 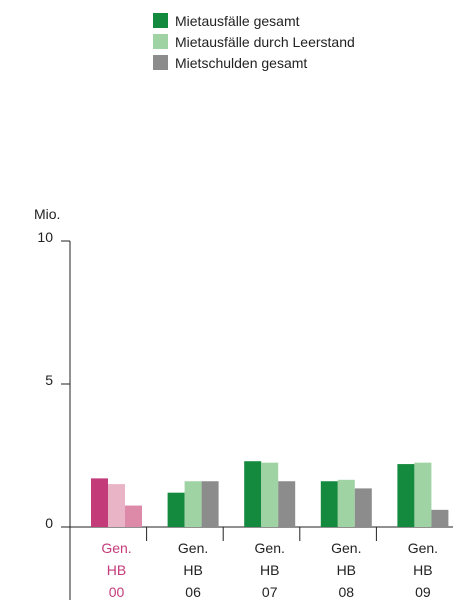 I want to click on x-tick-label-1-line-3: 00, so click(x=117, y=592).